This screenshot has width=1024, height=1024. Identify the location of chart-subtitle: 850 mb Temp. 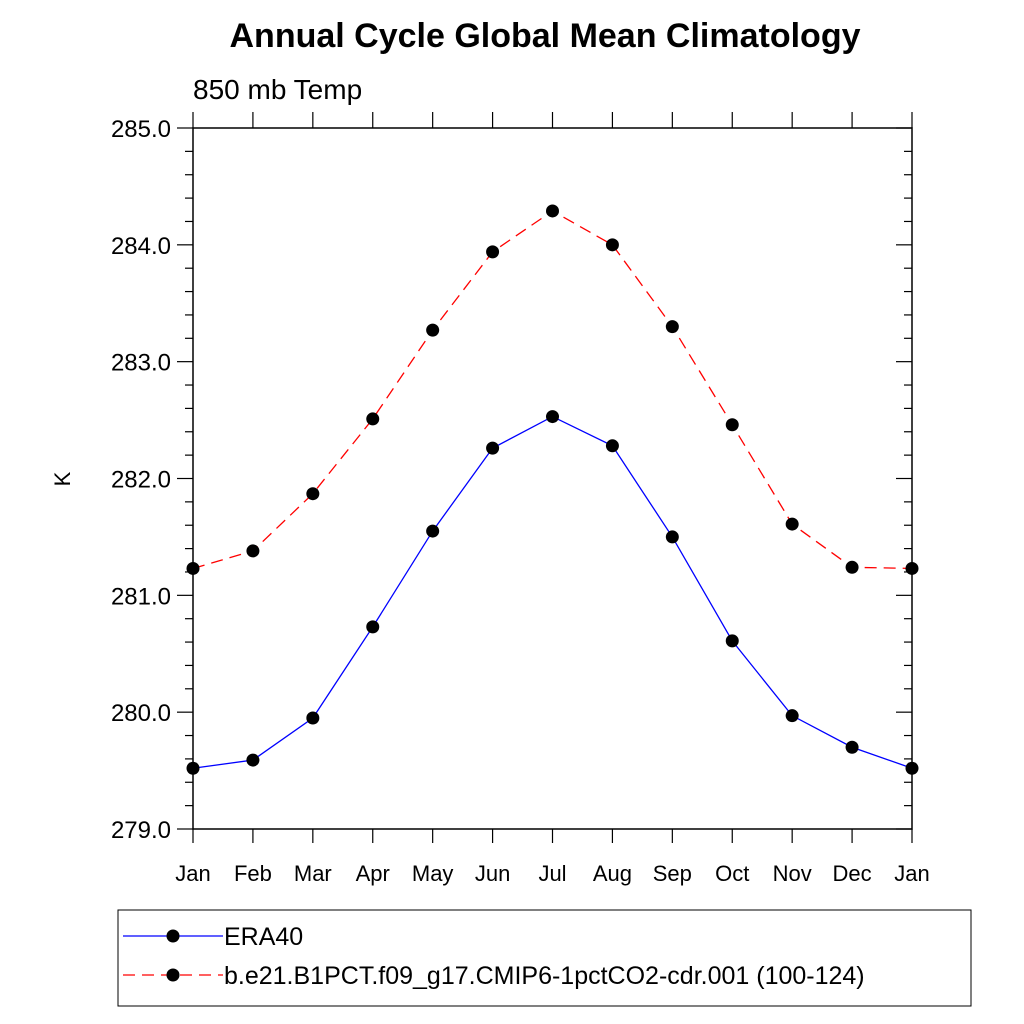
(277, 89).